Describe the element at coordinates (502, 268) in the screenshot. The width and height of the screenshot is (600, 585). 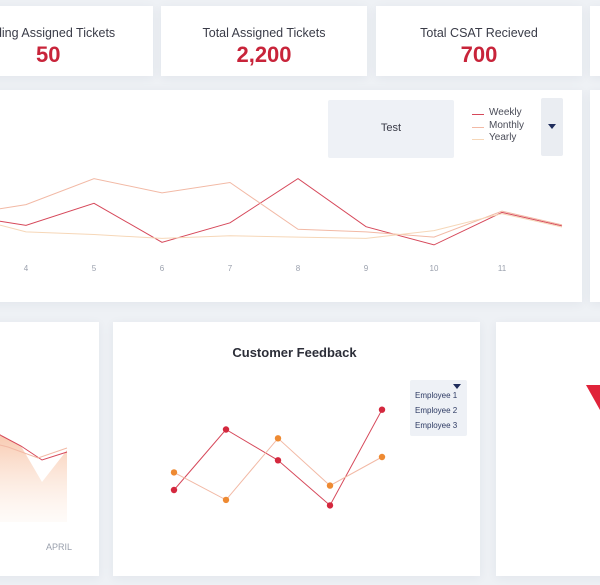
I see `x-tick-label: 11` at that location.